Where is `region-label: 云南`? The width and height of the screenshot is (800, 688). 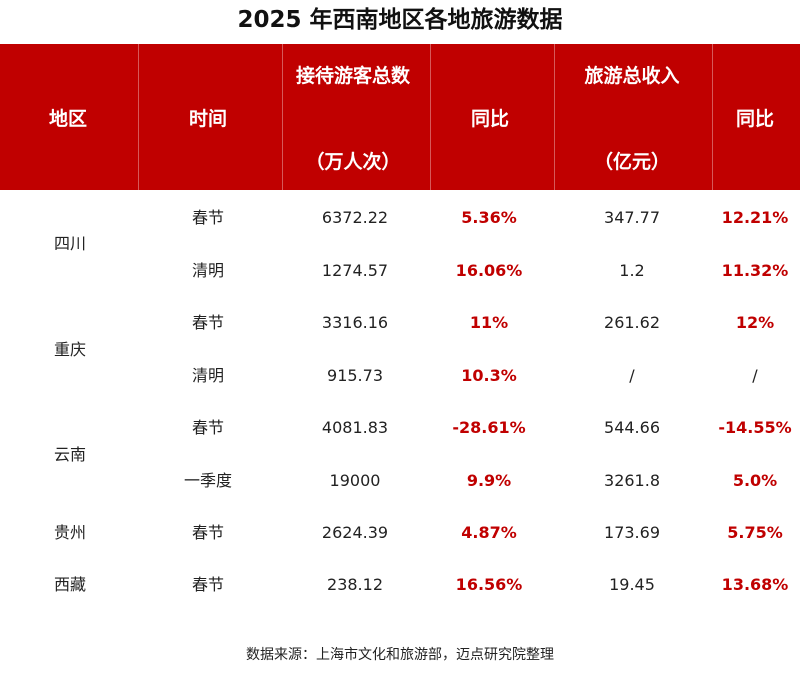 region-label: 云南 is located at coordinates (70, 454).